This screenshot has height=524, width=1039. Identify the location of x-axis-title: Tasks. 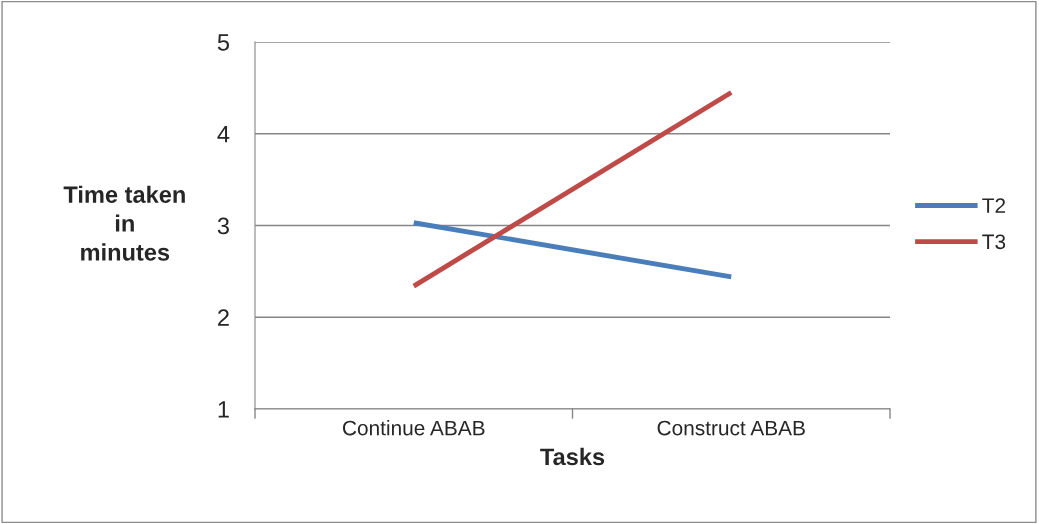
(572, 456).